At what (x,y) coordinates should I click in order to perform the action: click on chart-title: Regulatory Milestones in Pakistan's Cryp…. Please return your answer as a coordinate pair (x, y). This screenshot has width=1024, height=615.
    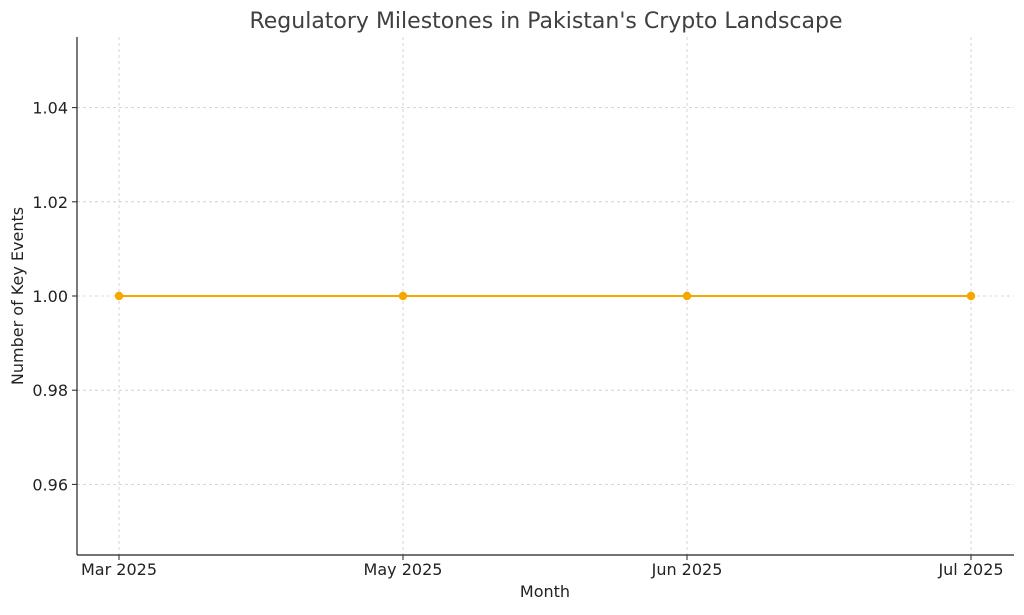
    Looking at the image, I should click on (545, 21).